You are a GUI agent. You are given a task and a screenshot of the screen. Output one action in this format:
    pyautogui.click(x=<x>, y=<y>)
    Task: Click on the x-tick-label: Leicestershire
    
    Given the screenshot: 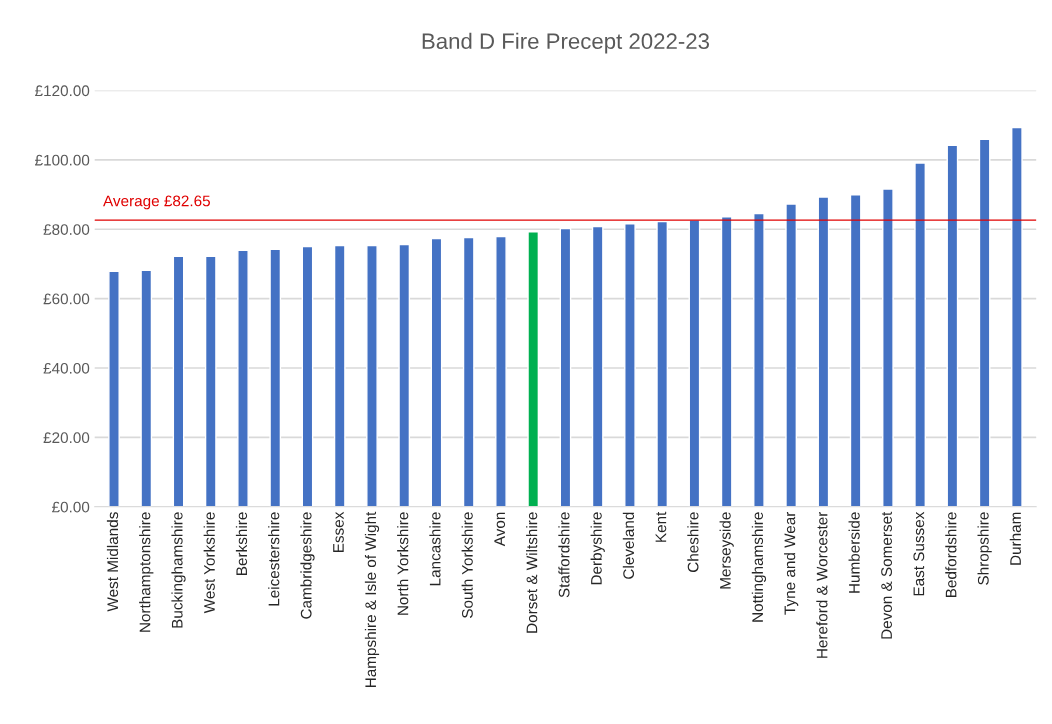 What is the action you would take?
    pyautogui.click(x=274, y=559)
    